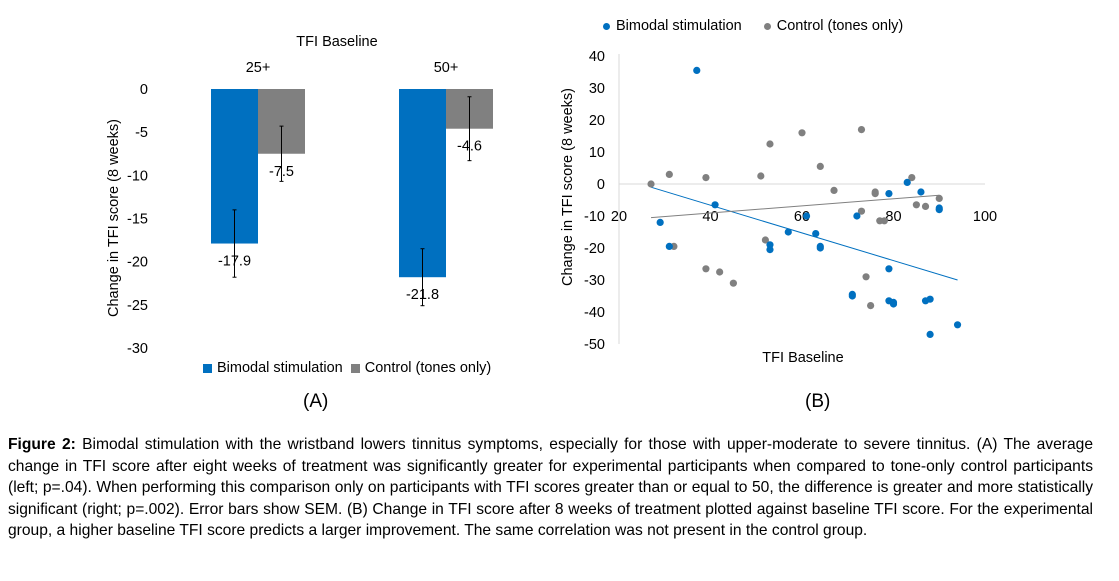  Describe the element at coordinates (753, 26) in the screenshot. I see `scatter-legend: Bimodal stimulation Control (tones only)` at that location.